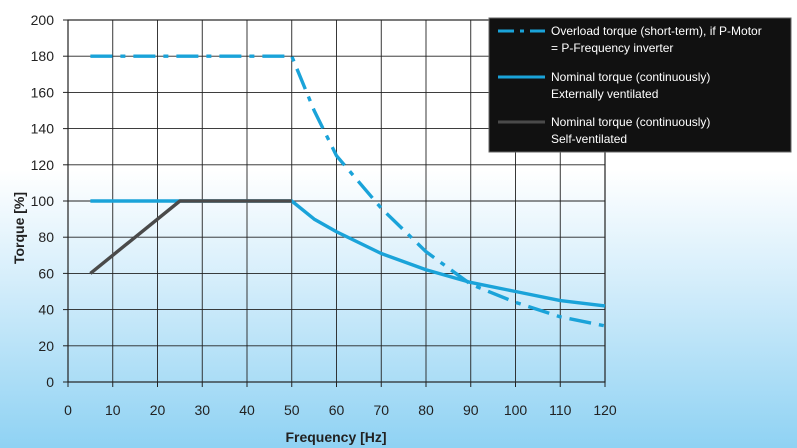 The width and height of the screenshot is (797, 448). I want to click on legend-label-2: Nominal torque (continuously), so click(630, 77).